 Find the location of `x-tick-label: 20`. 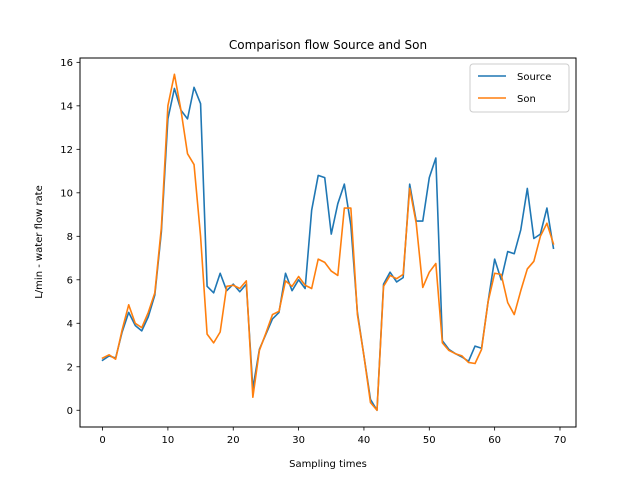

x-tick-label: 20 is located at coordinates (233, 440).